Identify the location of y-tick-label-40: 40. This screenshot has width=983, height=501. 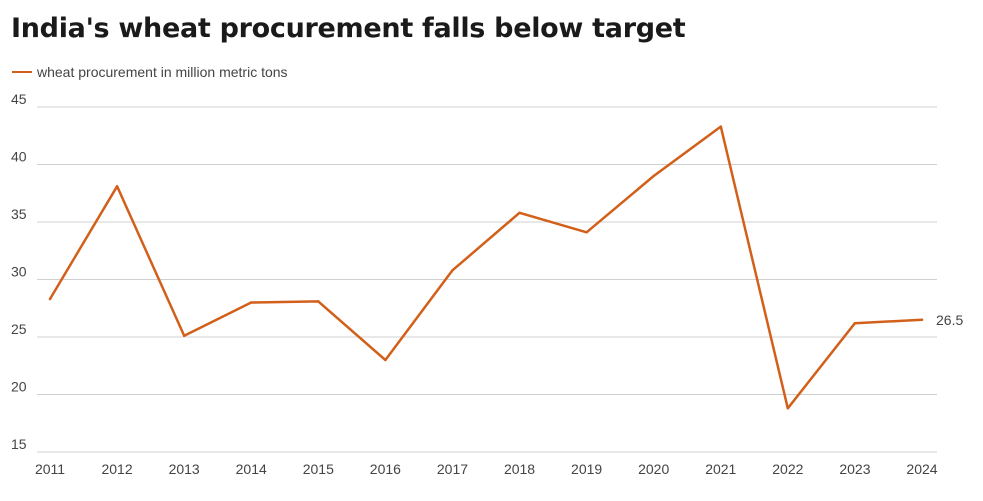
(19, 157).